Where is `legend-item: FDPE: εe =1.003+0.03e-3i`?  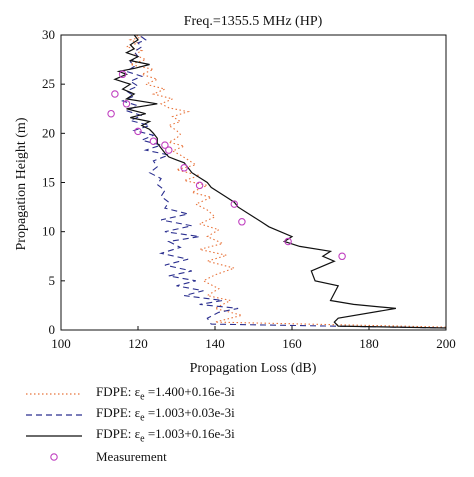
legend-item: FDPE: εe =1.003+0.03e-3i is located at coordinates (234, 414).